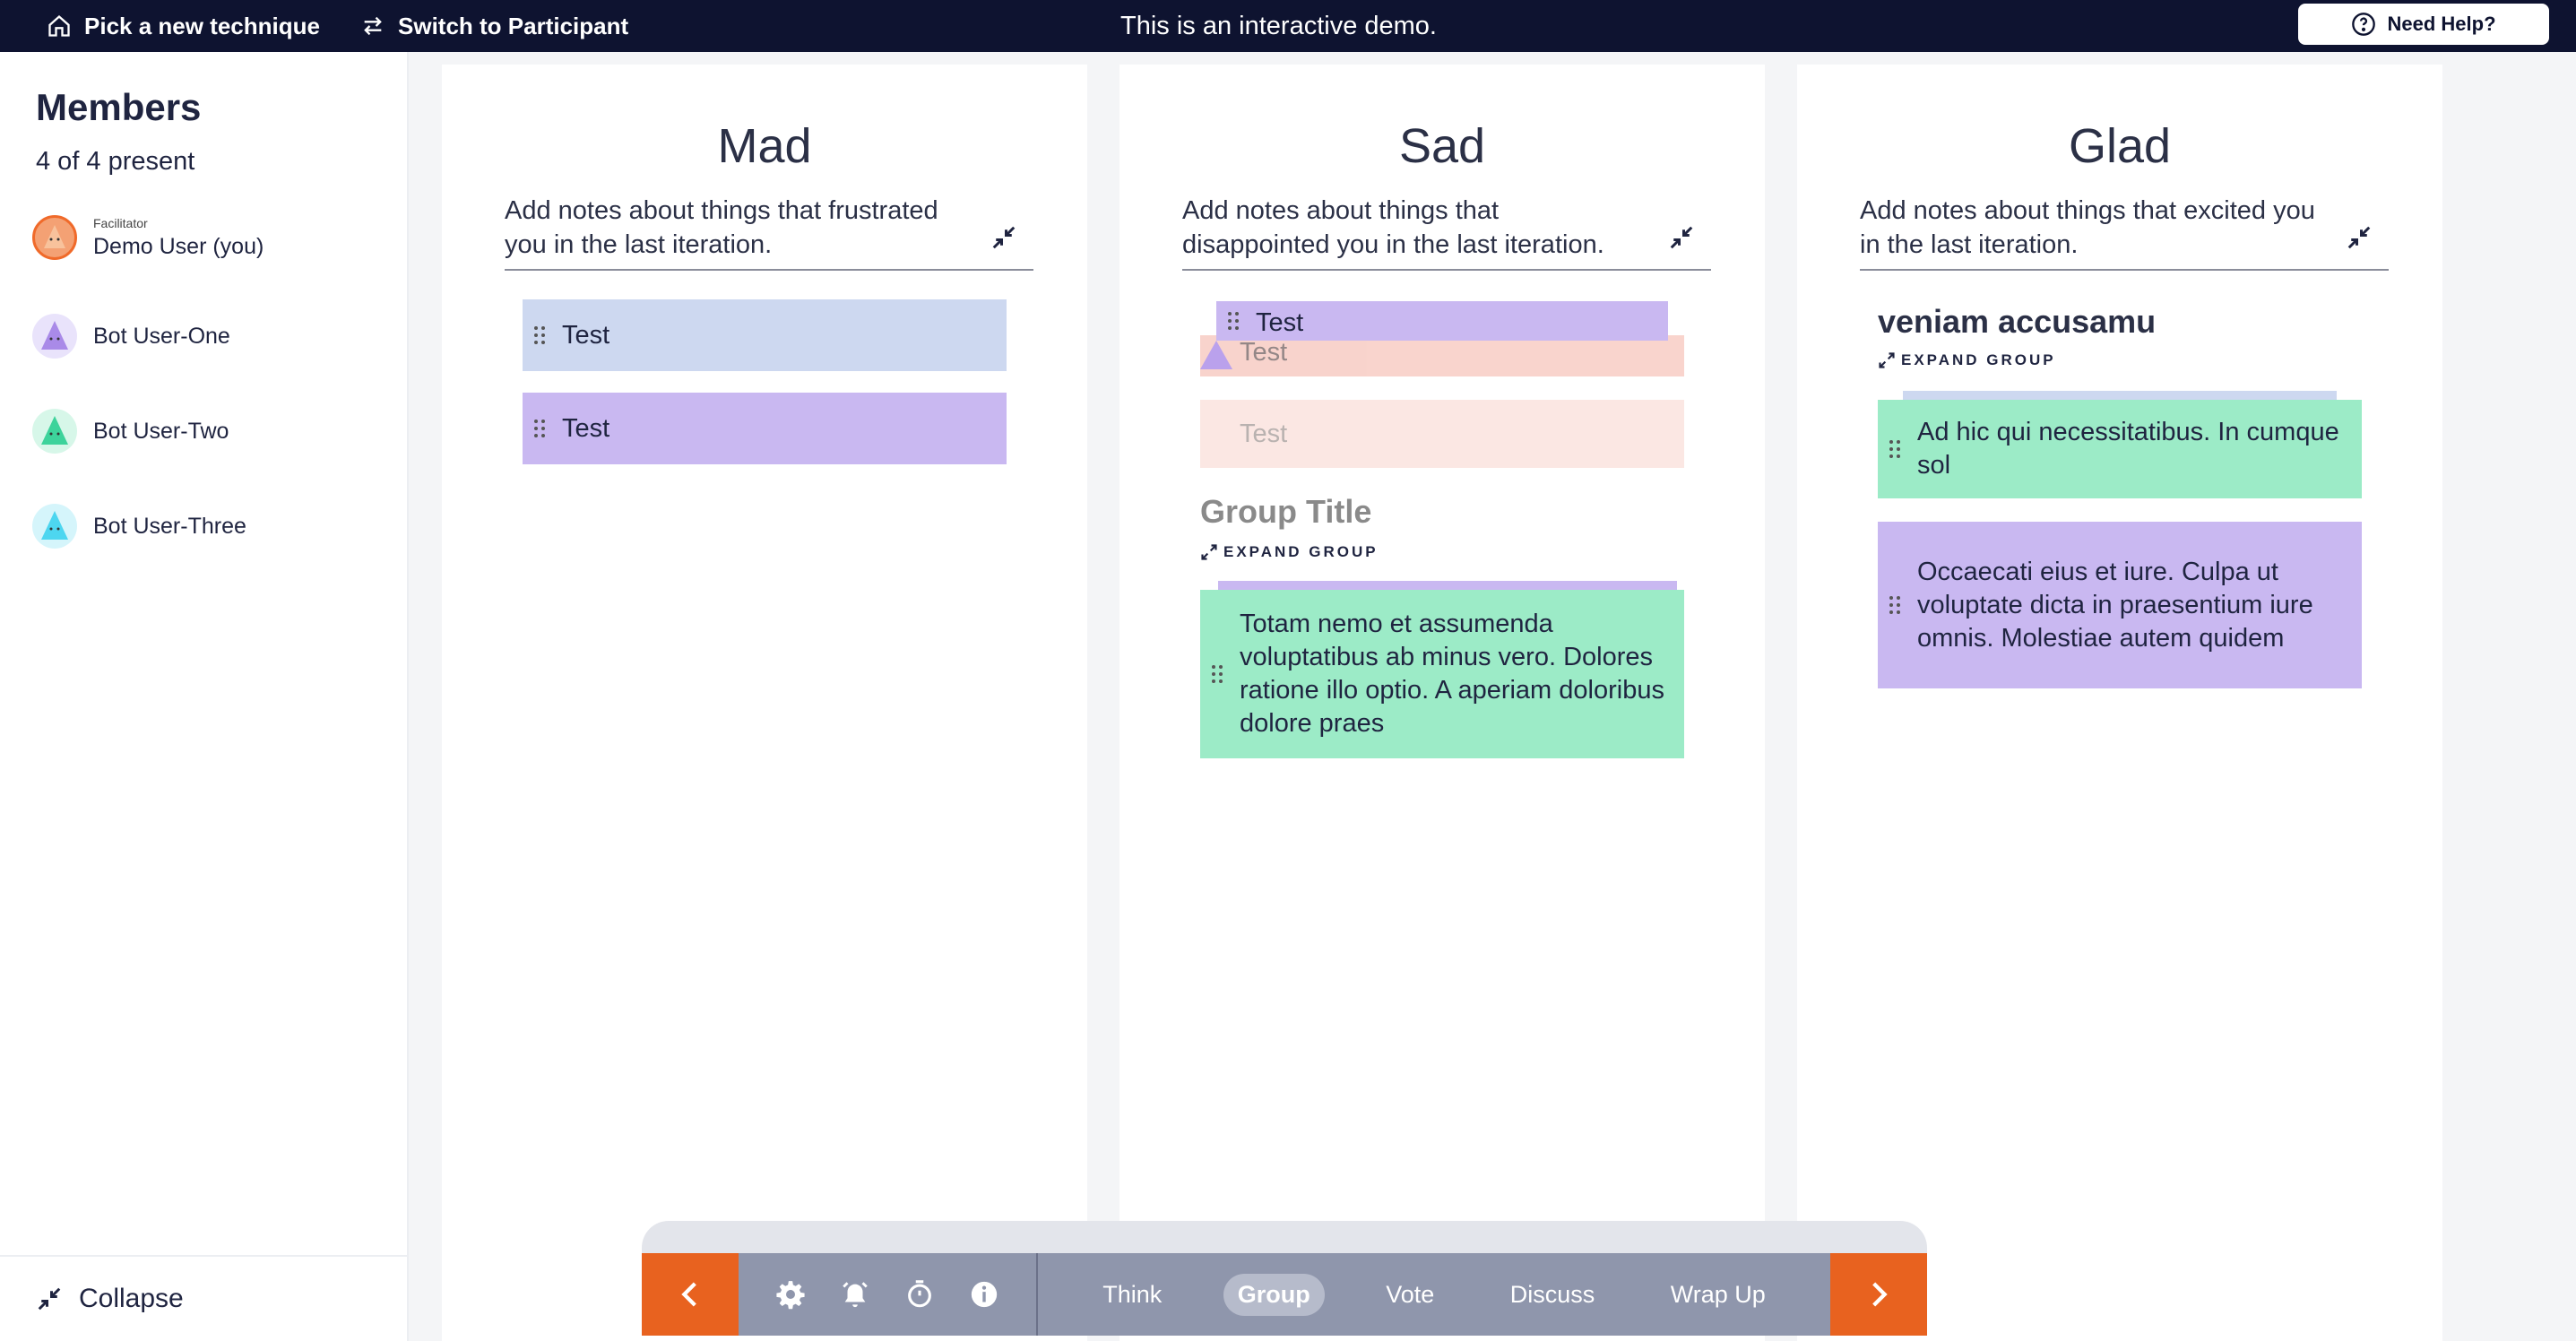 The image size is (2576, 1341). Describe the element at coordinates (202, 25) in the screenshot. I see `pick-technique-label: Pick a new technique` at that location.